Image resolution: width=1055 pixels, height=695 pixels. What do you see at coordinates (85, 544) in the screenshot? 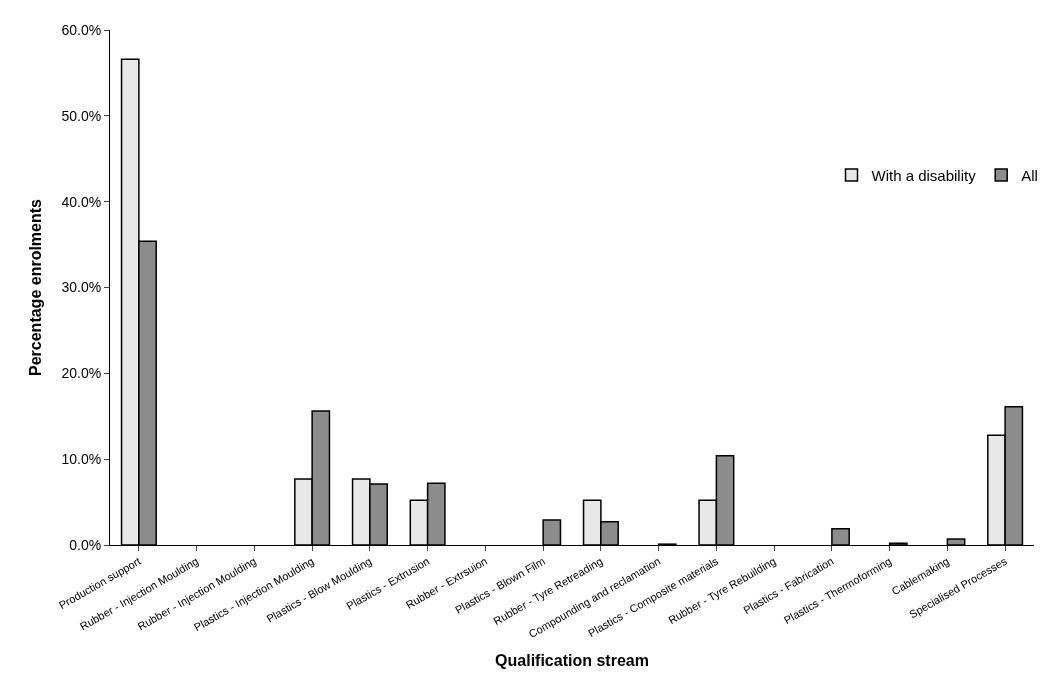
I see `y-tick-label: 0.0%` at bounding box center [85, 544].